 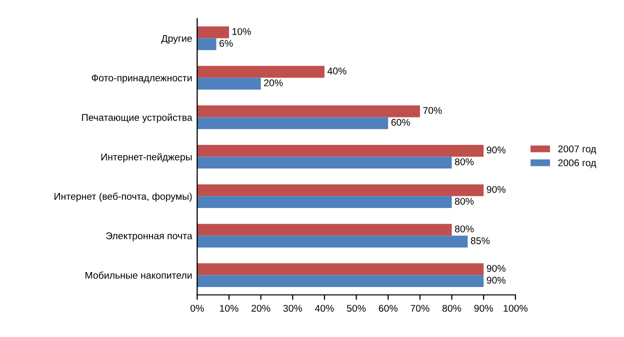 What do you see at coordinates (229, 308) in the screenshot?
I see `x-tick-label: 10%` at bounding box center [229, 308].